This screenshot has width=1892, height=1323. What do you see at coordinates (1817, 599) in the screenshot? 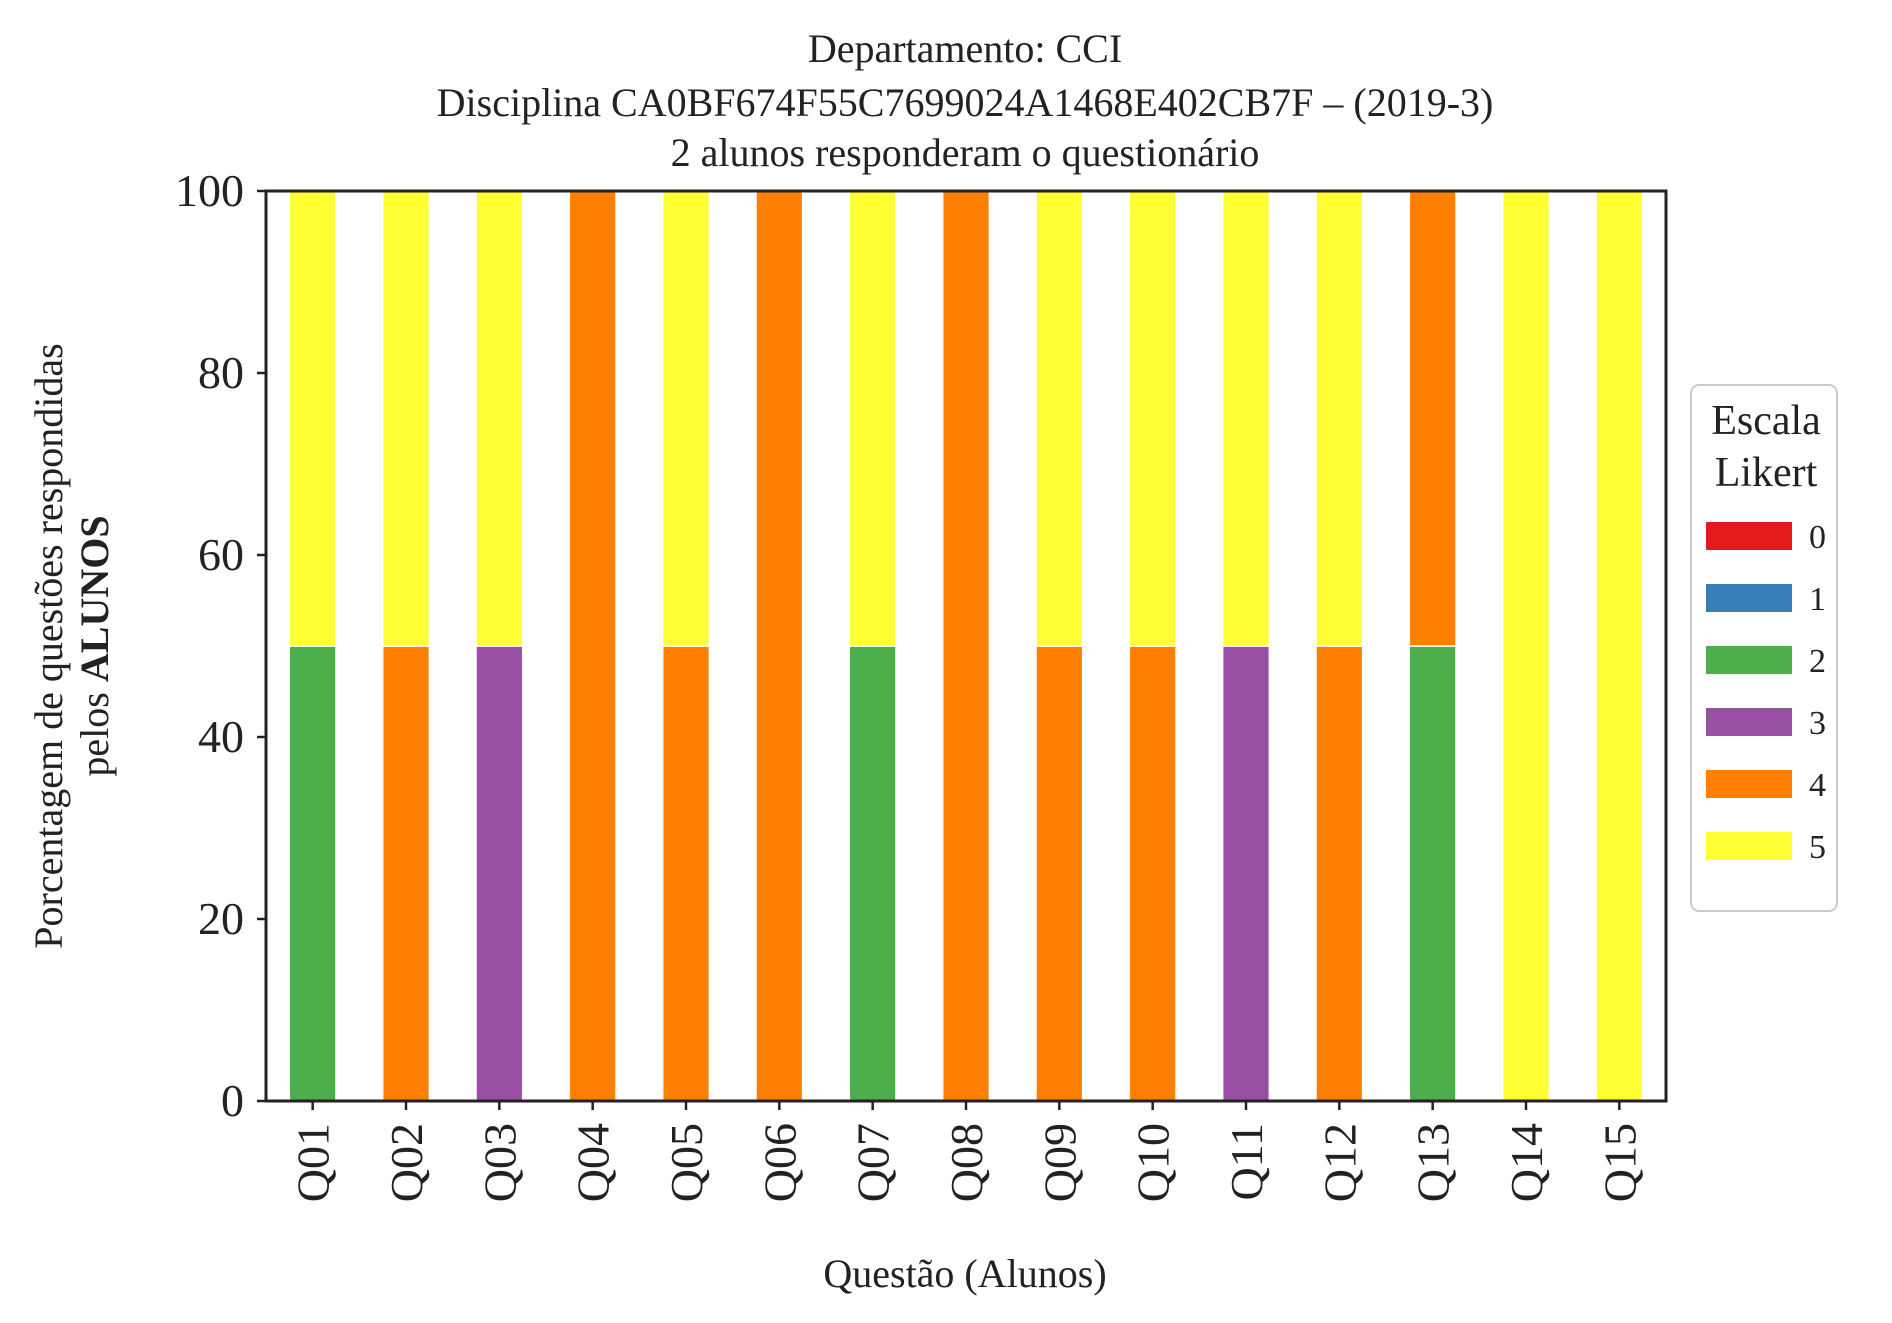
I see `legend-label-1: 1` at bounding box center [1817, 599].